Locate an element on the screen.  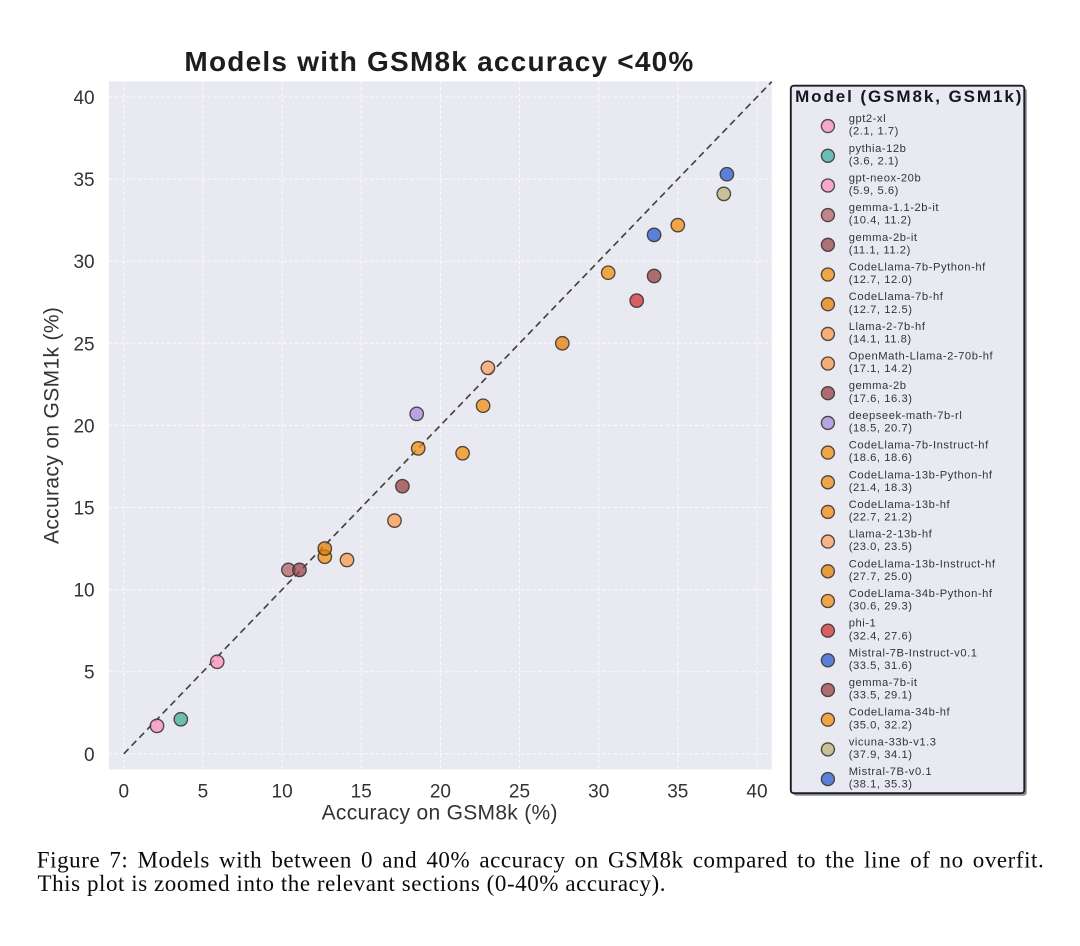
svg-text:Models with GSM8k accuracy <40: Models with GSM8k accuracy <40% is located at coordinates (439, 61).